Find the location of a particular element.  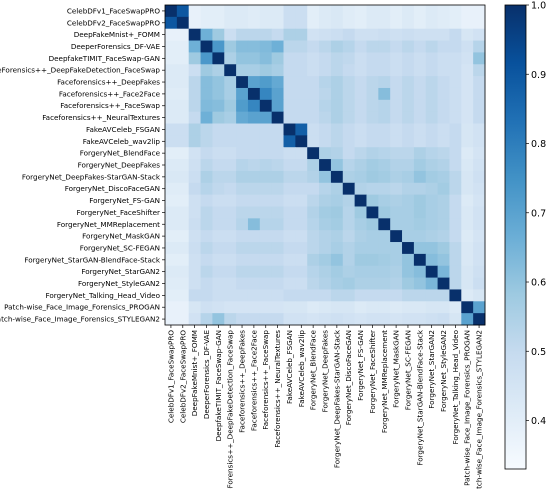

colorbar-tick-label: 1.0 is located at coordinates (538, 6).